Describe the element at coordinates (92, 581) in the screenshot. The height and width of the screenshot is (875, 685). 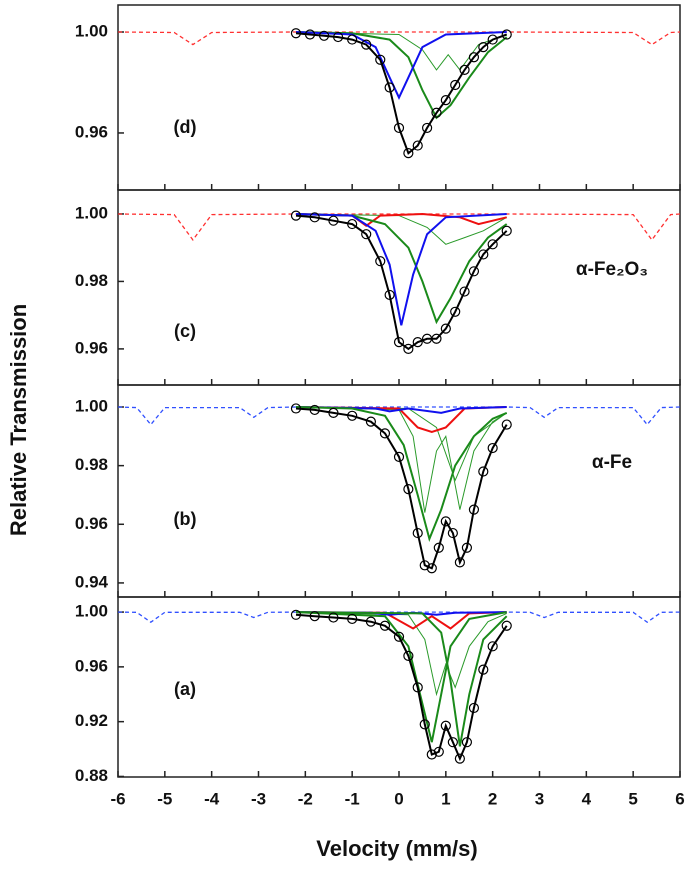
I see `y-tick-label: 0.94` at that location.